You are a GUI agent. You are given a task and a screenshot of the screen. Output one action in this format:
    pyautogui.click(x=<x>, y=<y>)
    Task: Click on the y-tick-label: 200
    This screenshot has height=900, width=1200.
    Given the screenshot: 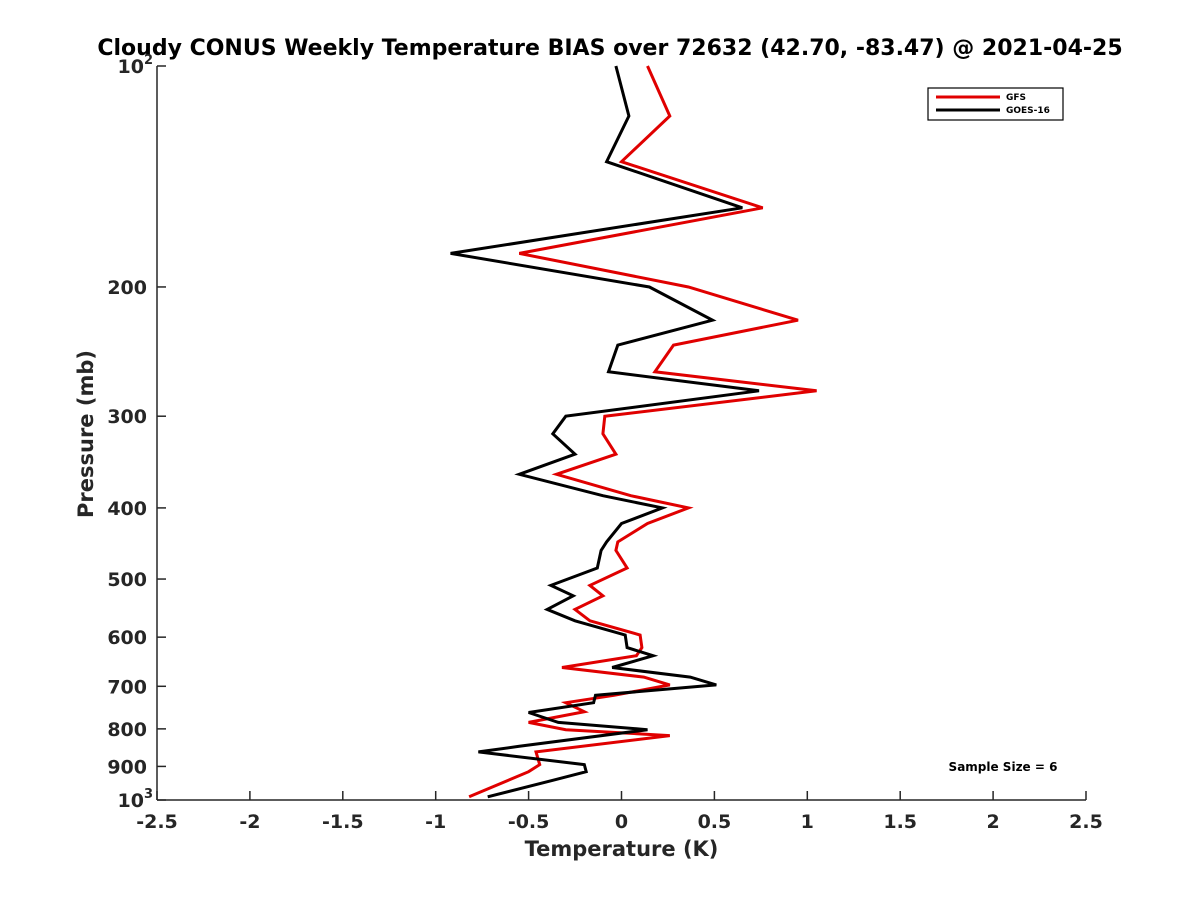 What is the action you would take?
    pyautogui.click(x=127, y=288)
    